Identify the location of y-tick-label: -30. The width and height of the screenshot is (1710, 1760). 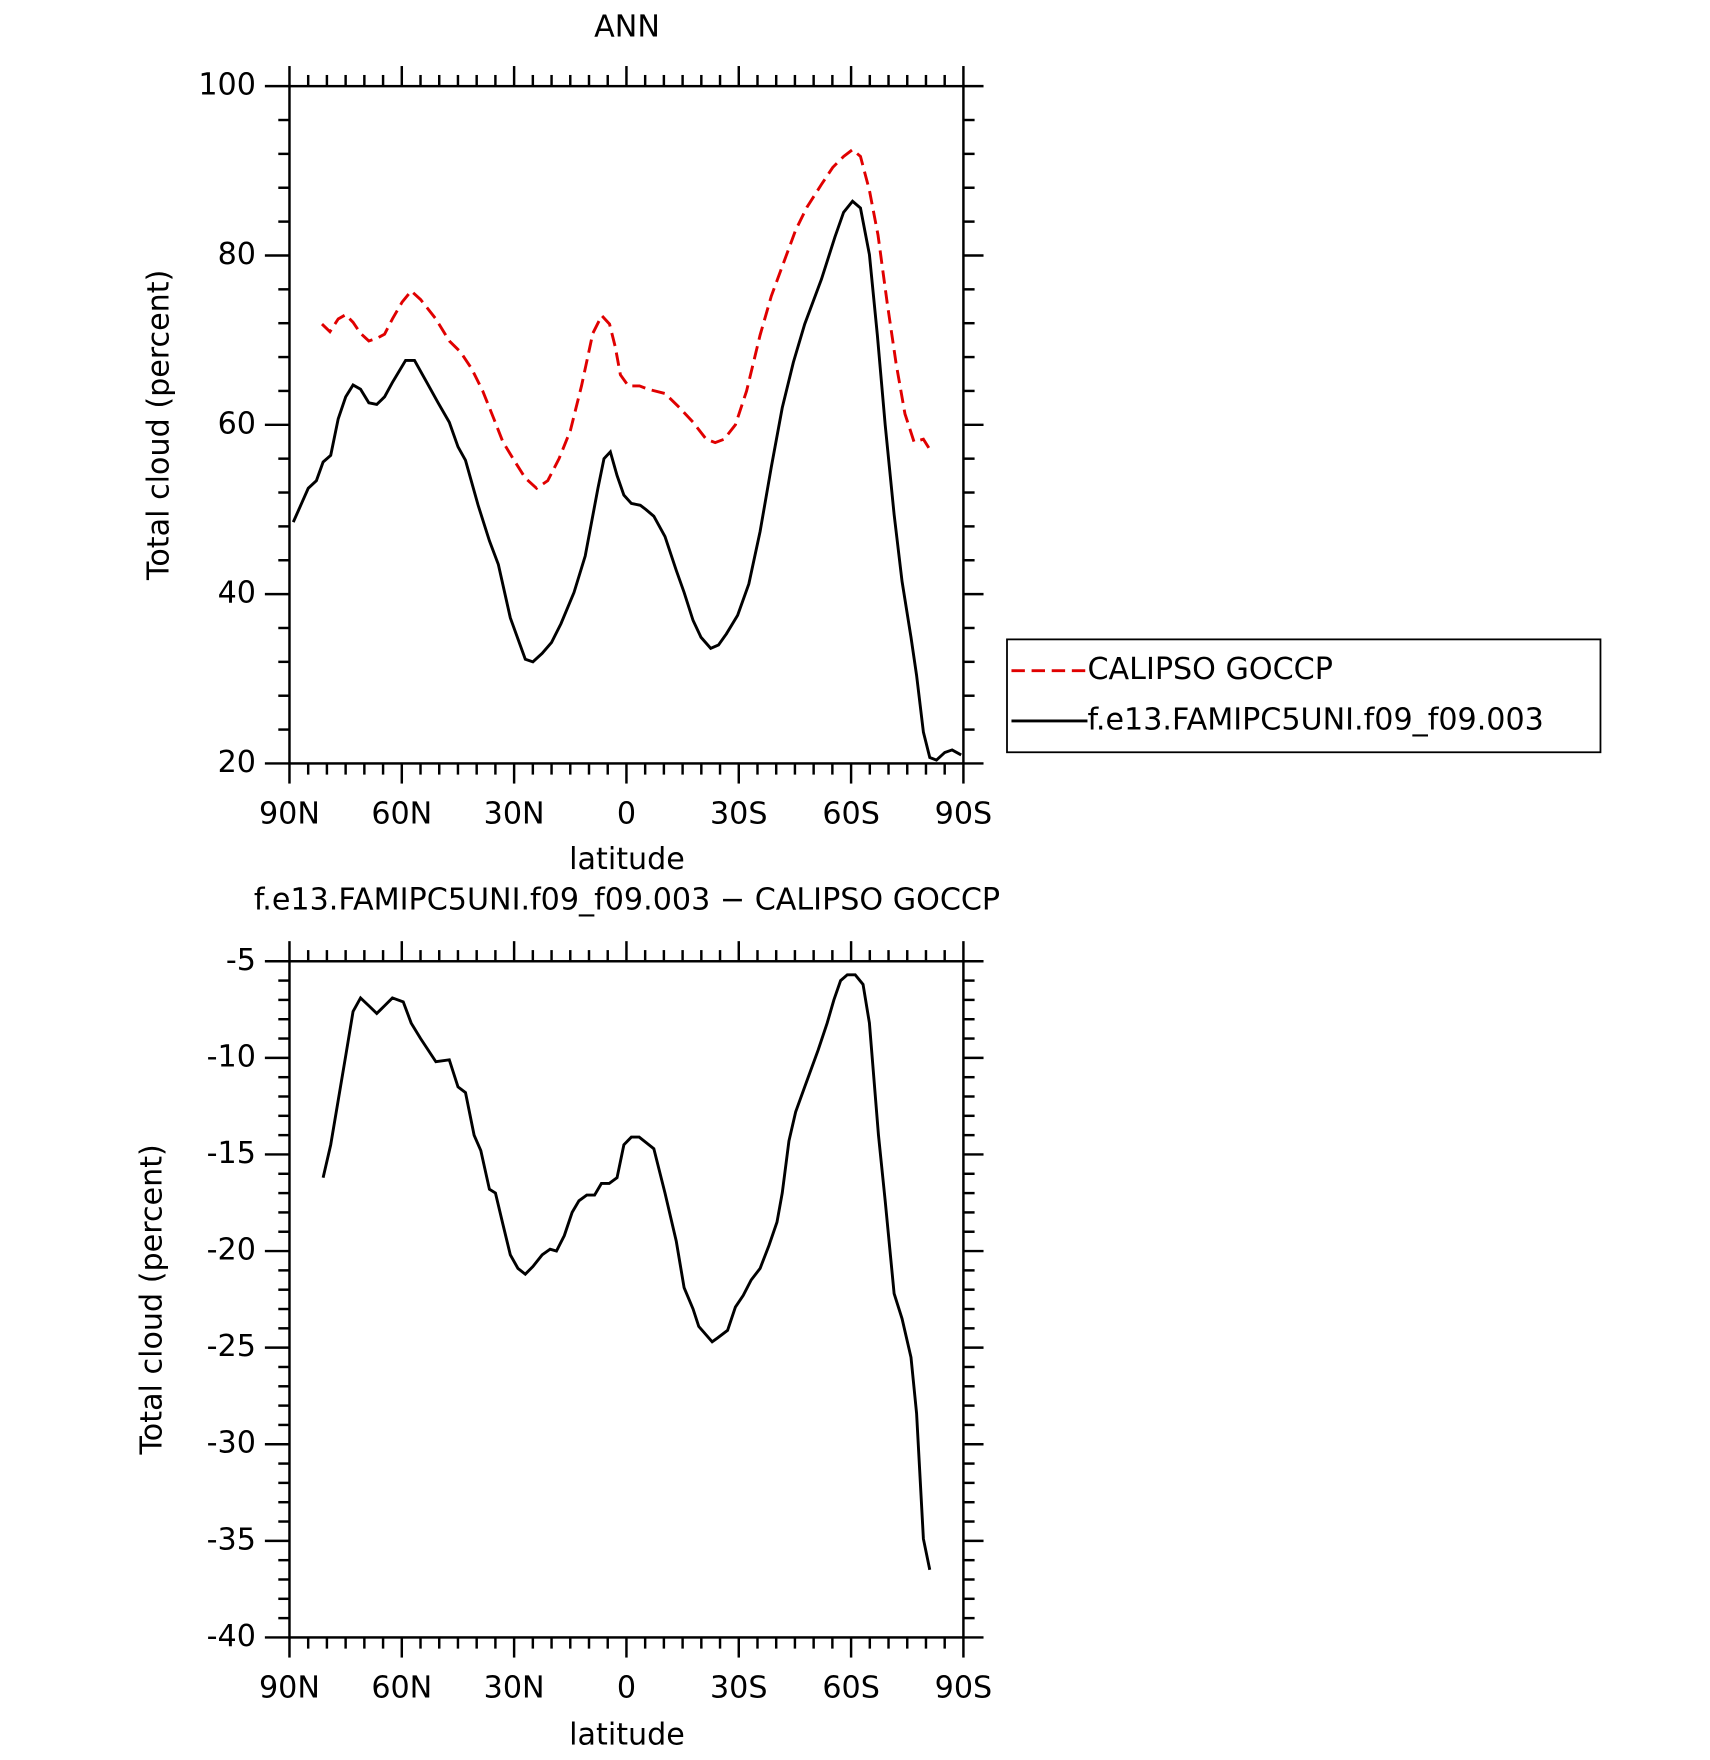
(231, 1443).